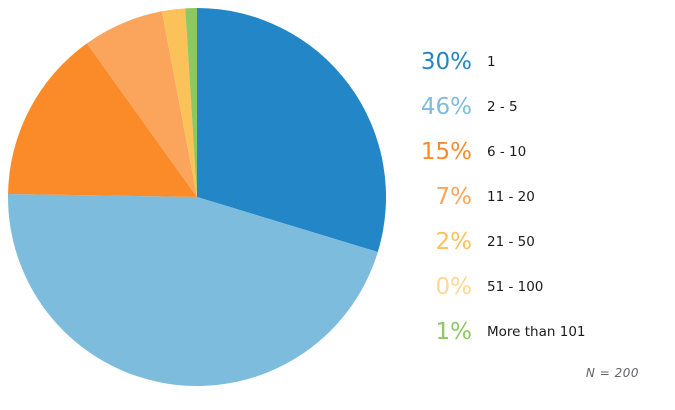 This screenshot has width=675, height=410. Describe the element at coordinates (454, 287) in the screenshot. I see `legend-percent: 0%` at that location.